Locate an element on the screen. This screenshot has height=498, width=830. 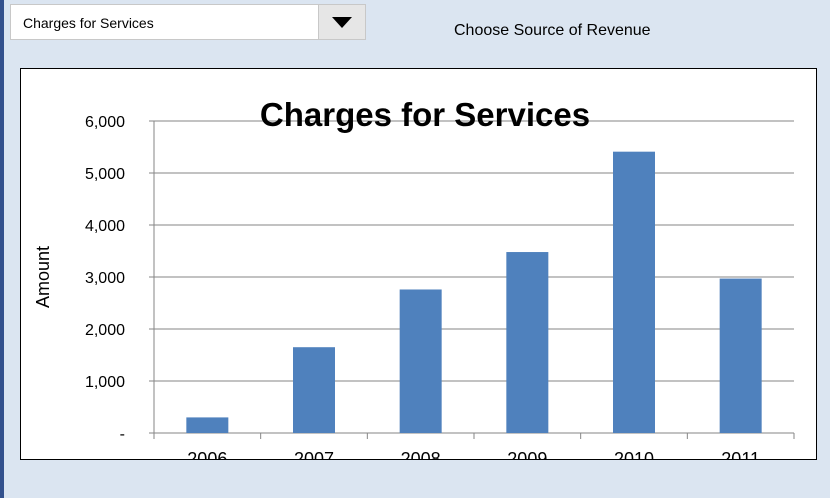
x-tick-label: 2006 is located at coordinates (207, 454).